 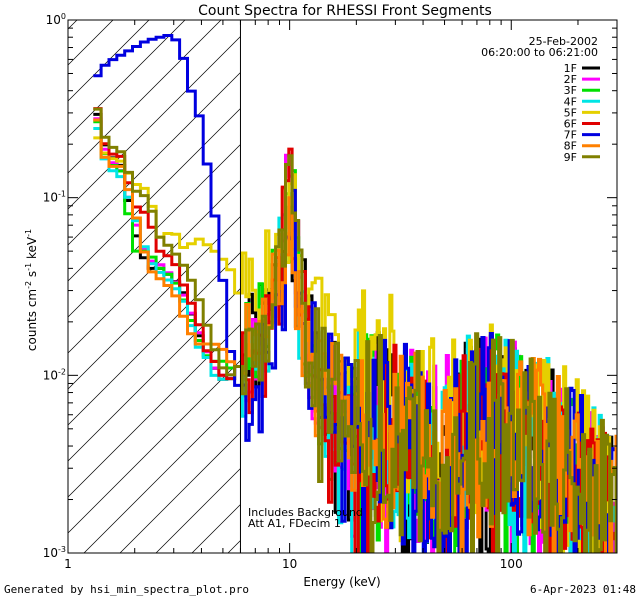 What do you see at coordinates (563, 41) in the screenshot?
I see `date-label: 25-Feb-2002` at bounding box center [563, 41].